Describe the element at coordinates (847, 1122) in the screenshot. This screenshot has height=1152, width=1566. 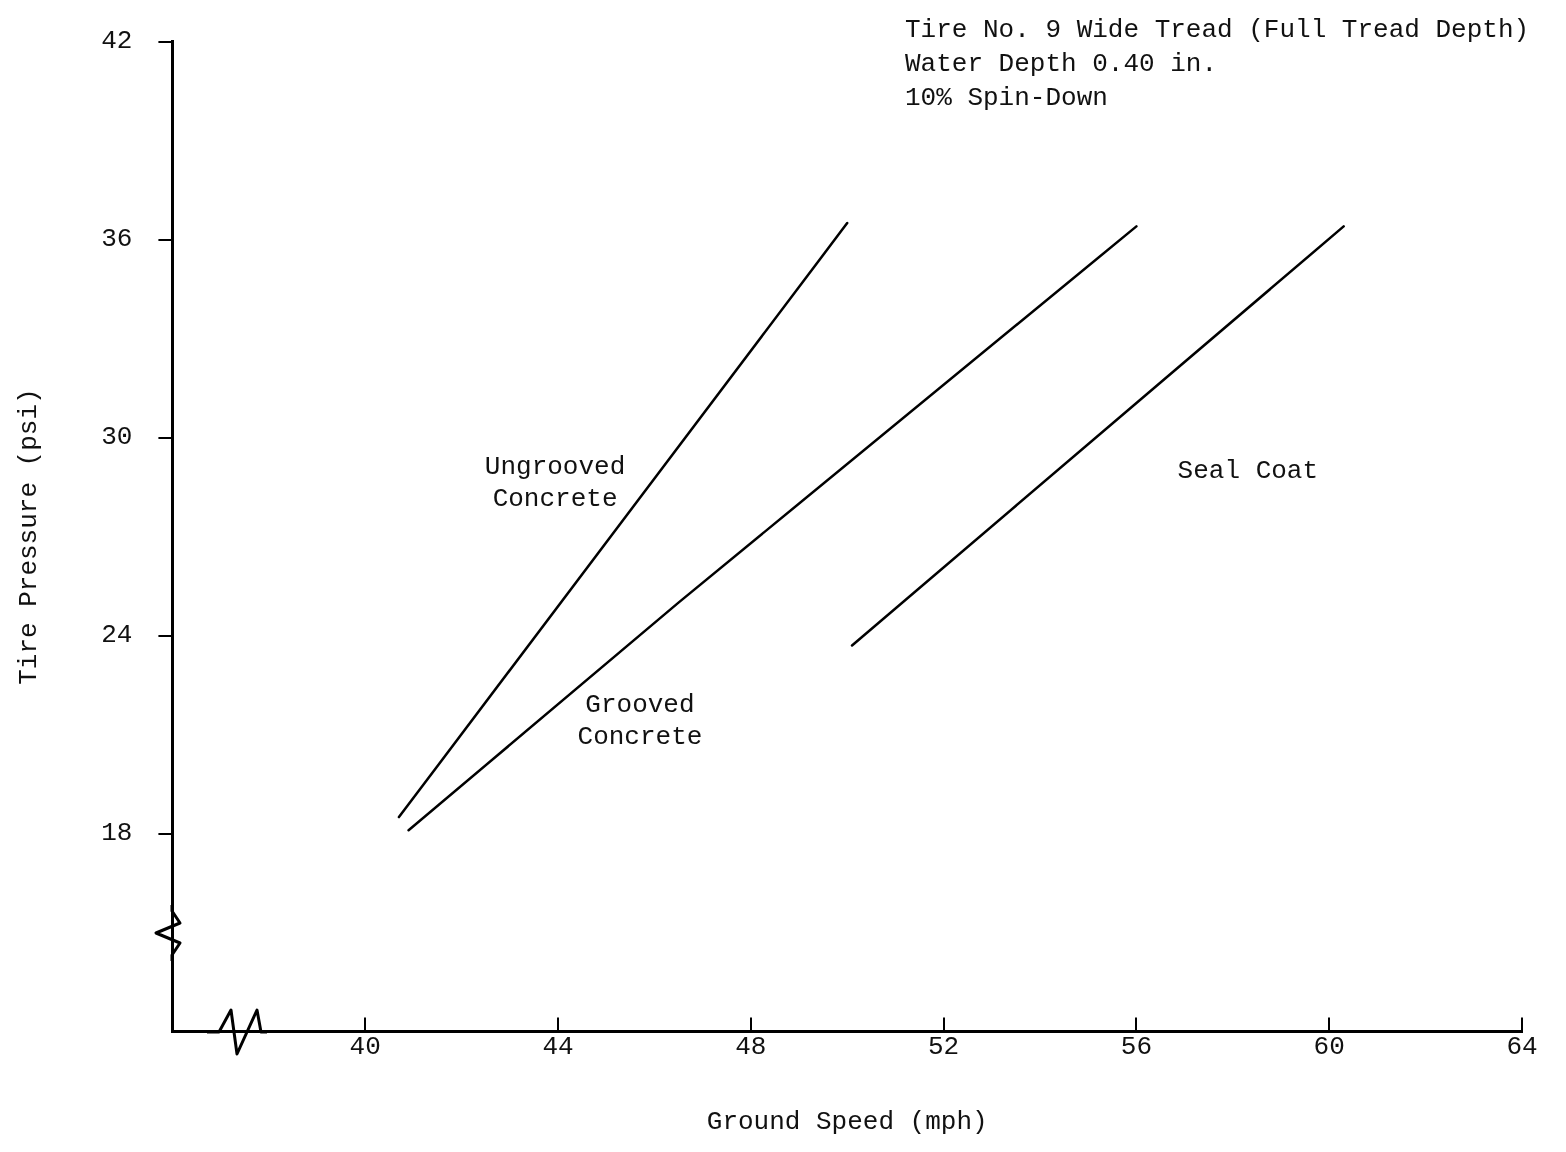
I see `x-axis-title: Ground Speed (mph)` at that location.